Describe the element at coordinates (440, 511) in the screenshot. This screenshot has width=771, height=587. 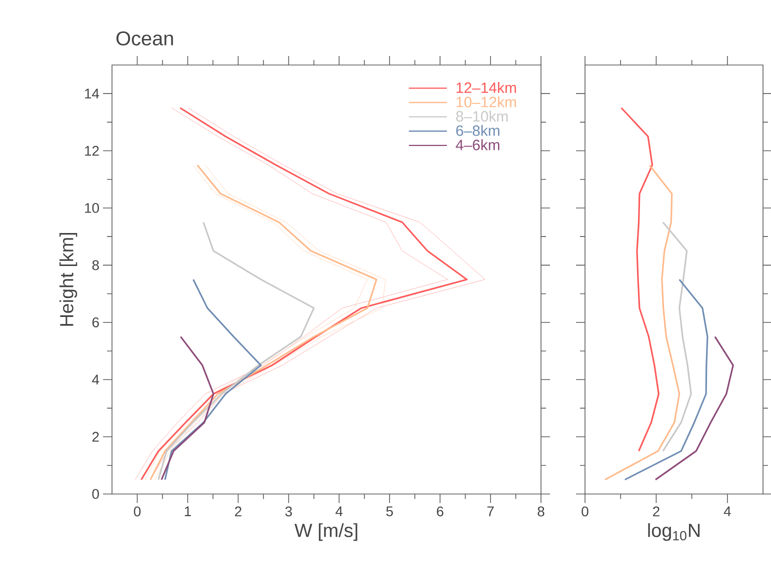
I see `x-tick-label: 6` at that location.